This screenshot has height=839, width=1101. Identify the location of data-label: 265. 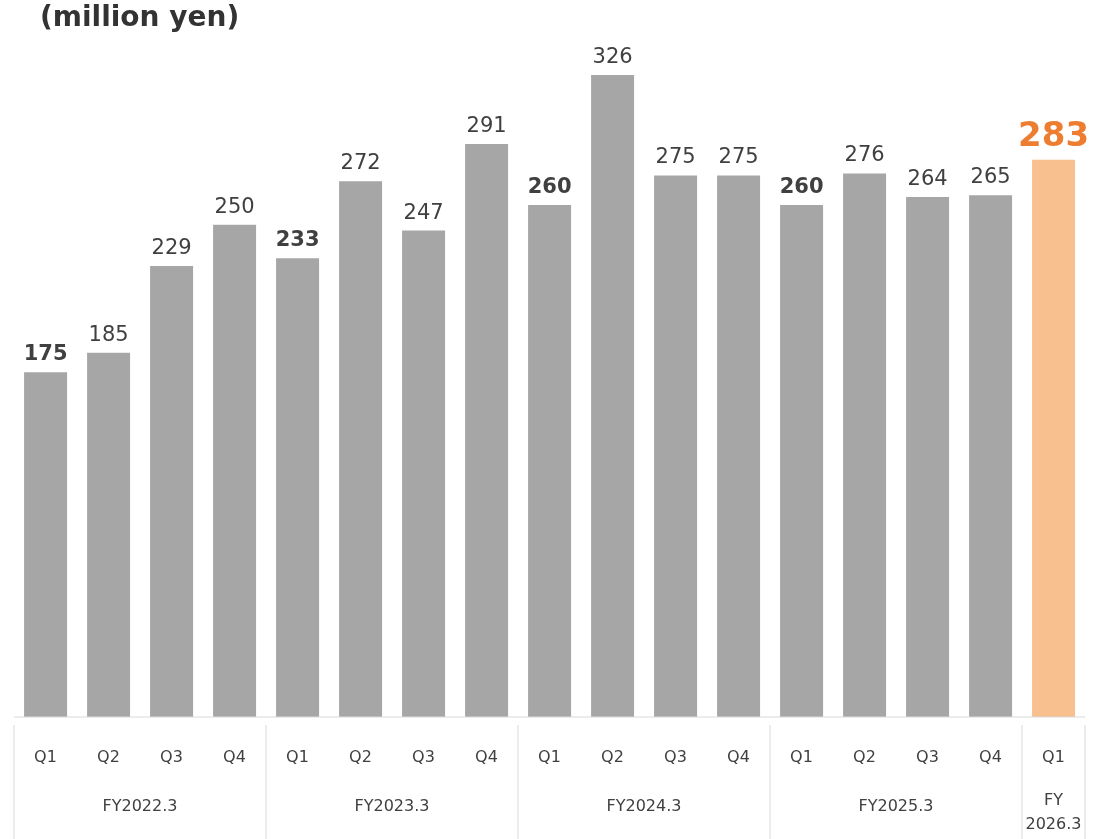
(990, 176).